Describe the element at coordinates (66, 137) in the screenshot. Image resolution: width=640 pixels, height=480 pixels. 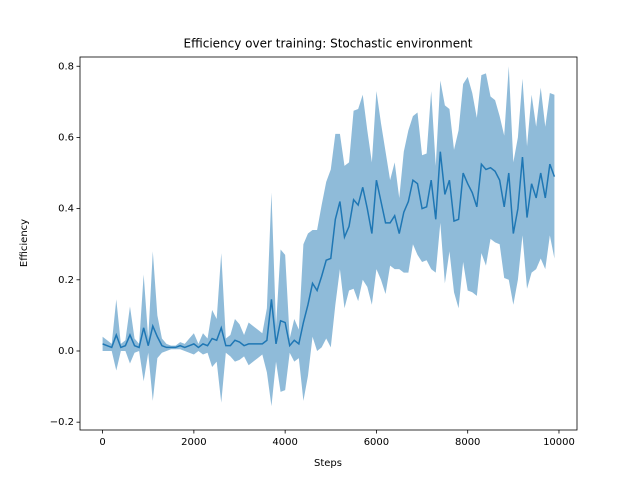
I see `y-tick-label: 0.6` at that location.